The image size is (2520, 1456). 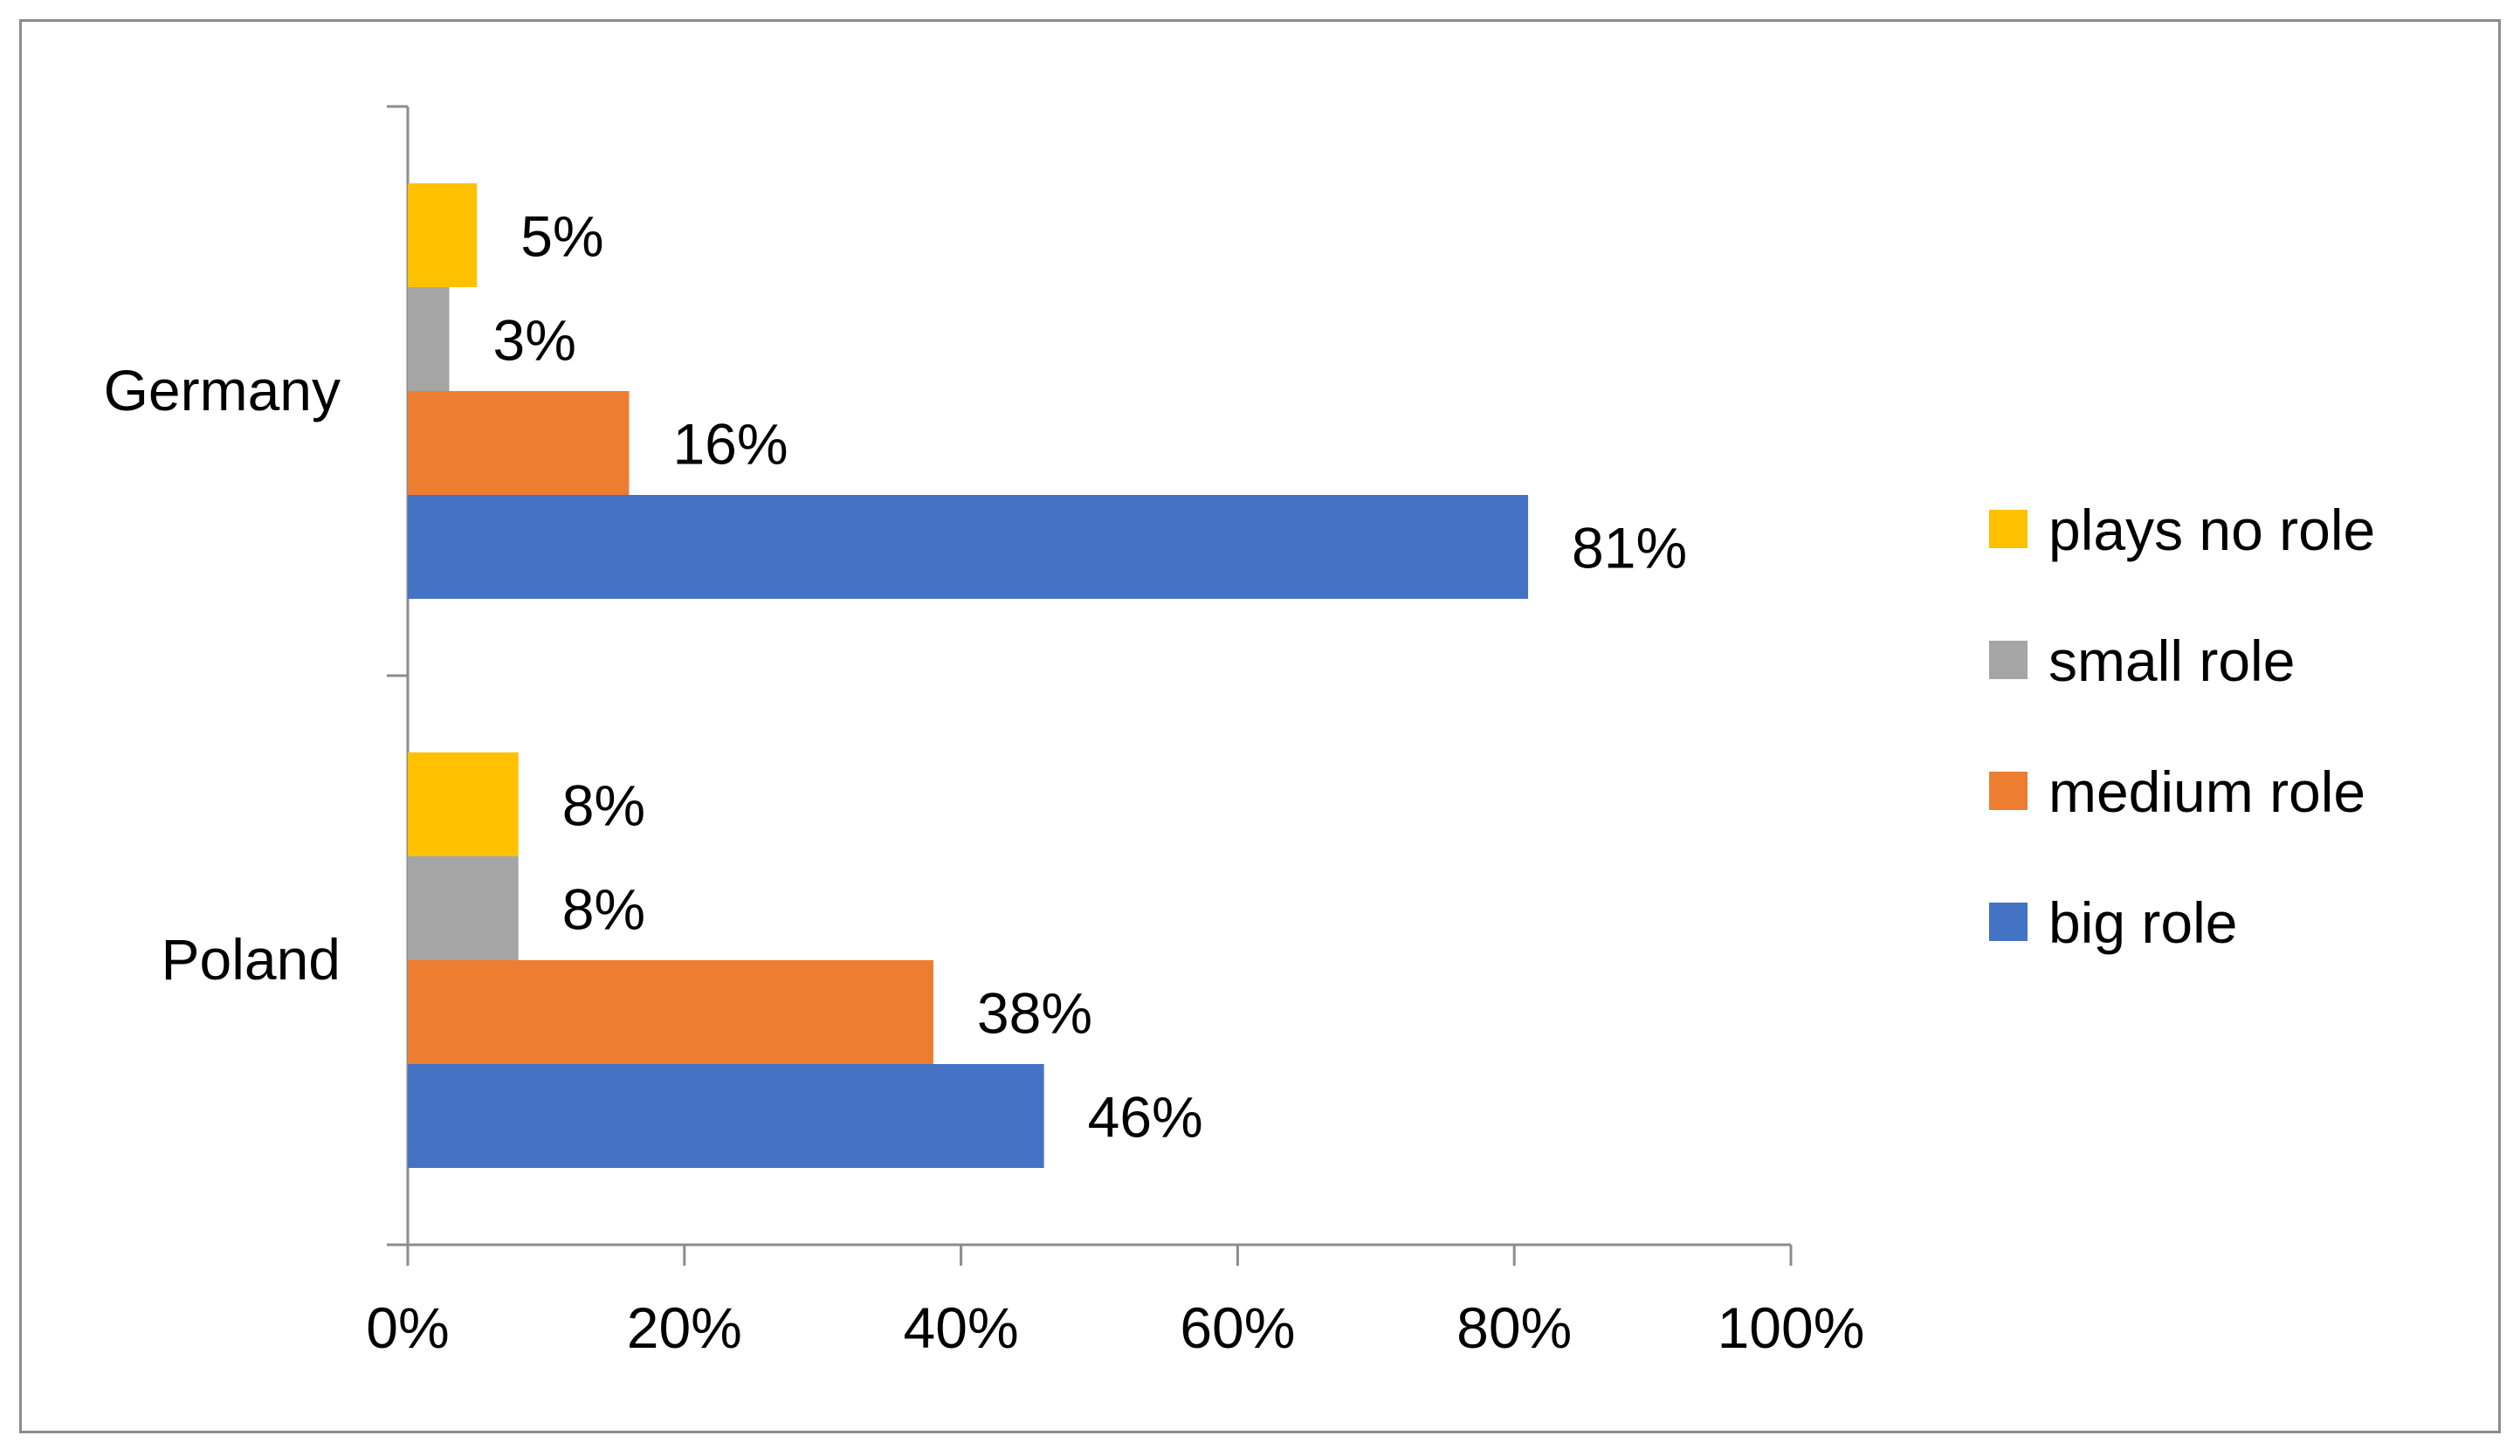 I want to click on legend-label: plays no role, so click(x=2211, y=530).